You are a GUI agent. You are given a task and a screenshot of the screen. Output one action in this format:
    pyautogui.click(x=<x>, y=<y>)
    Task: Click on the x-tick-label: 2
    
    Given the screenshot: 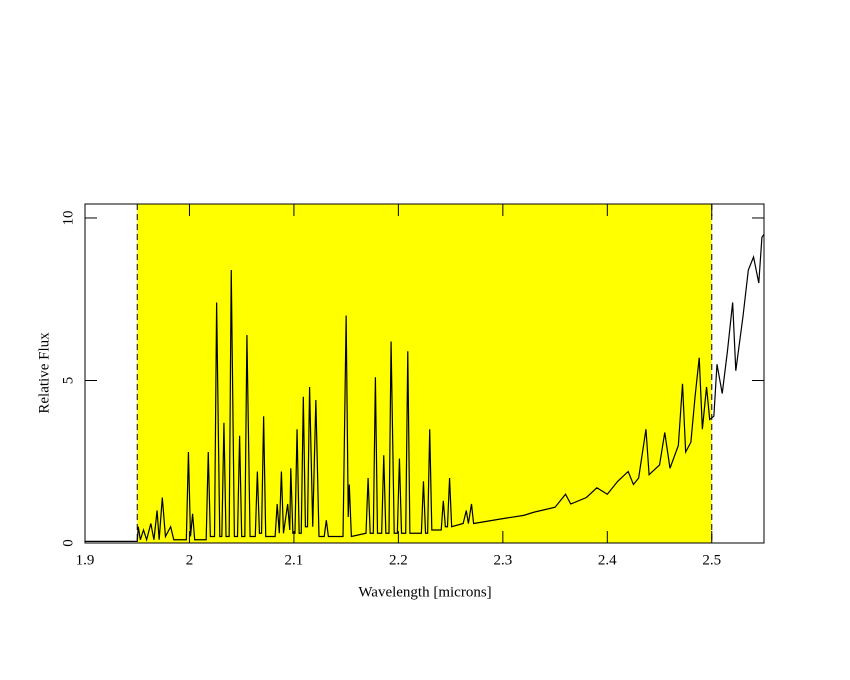 What is the action you would take?
    pyautogui.click(x=190, y=560)
    